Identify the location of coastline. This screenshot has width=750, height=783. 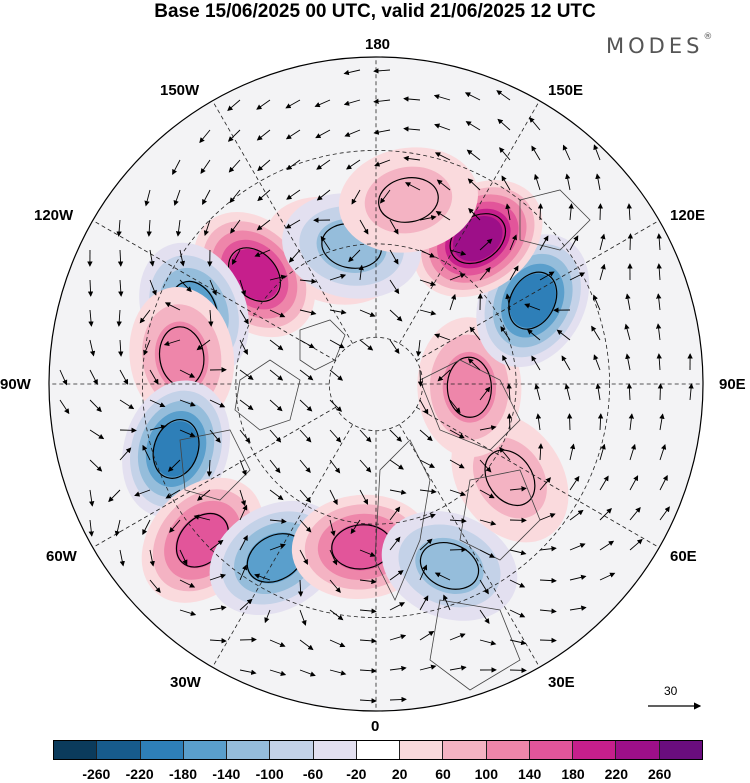
(215, 465).